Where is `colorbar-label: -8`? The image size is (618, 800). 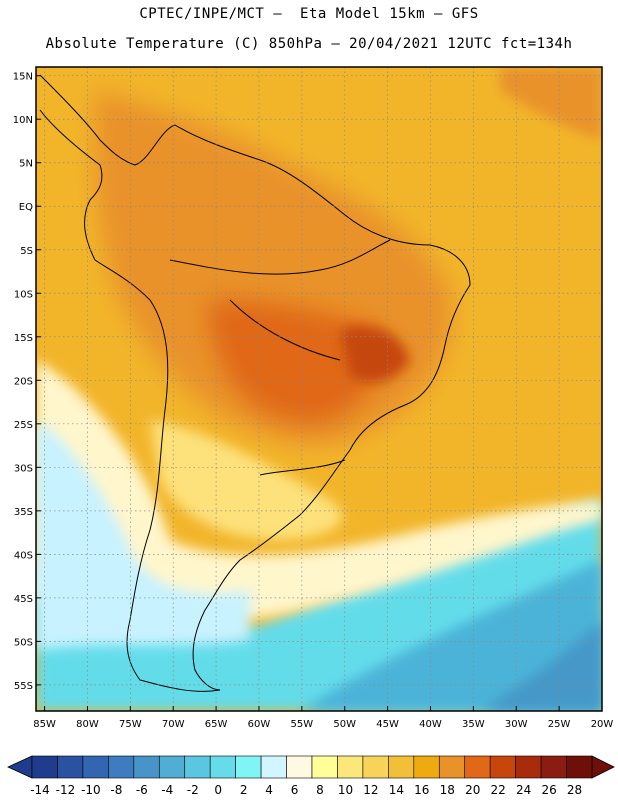 colorbar-label: -8 is located at coordinates (116, 790).